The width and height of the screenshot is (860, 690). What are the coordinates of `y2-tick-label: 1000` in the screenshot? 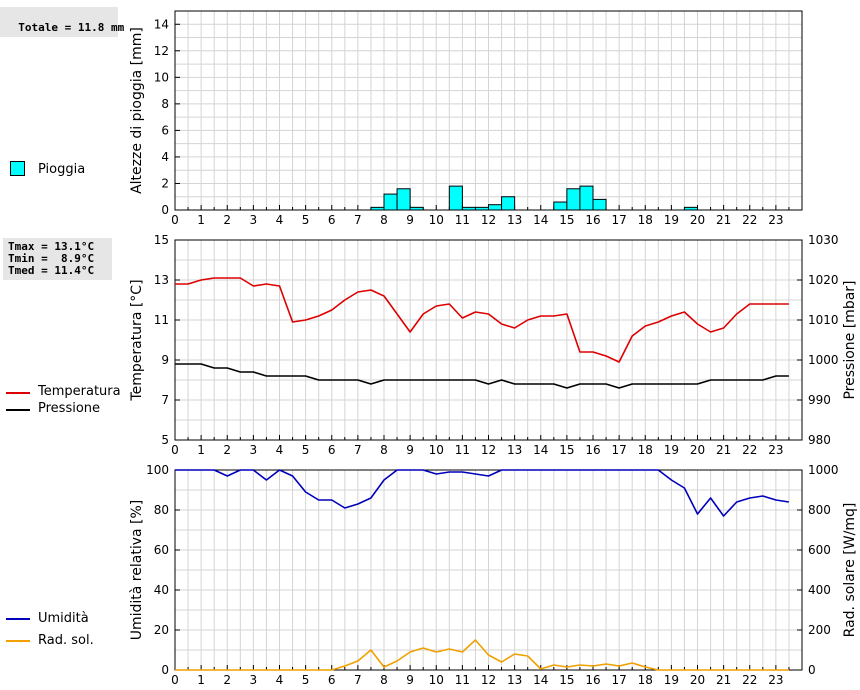 It's located at (823, 470).